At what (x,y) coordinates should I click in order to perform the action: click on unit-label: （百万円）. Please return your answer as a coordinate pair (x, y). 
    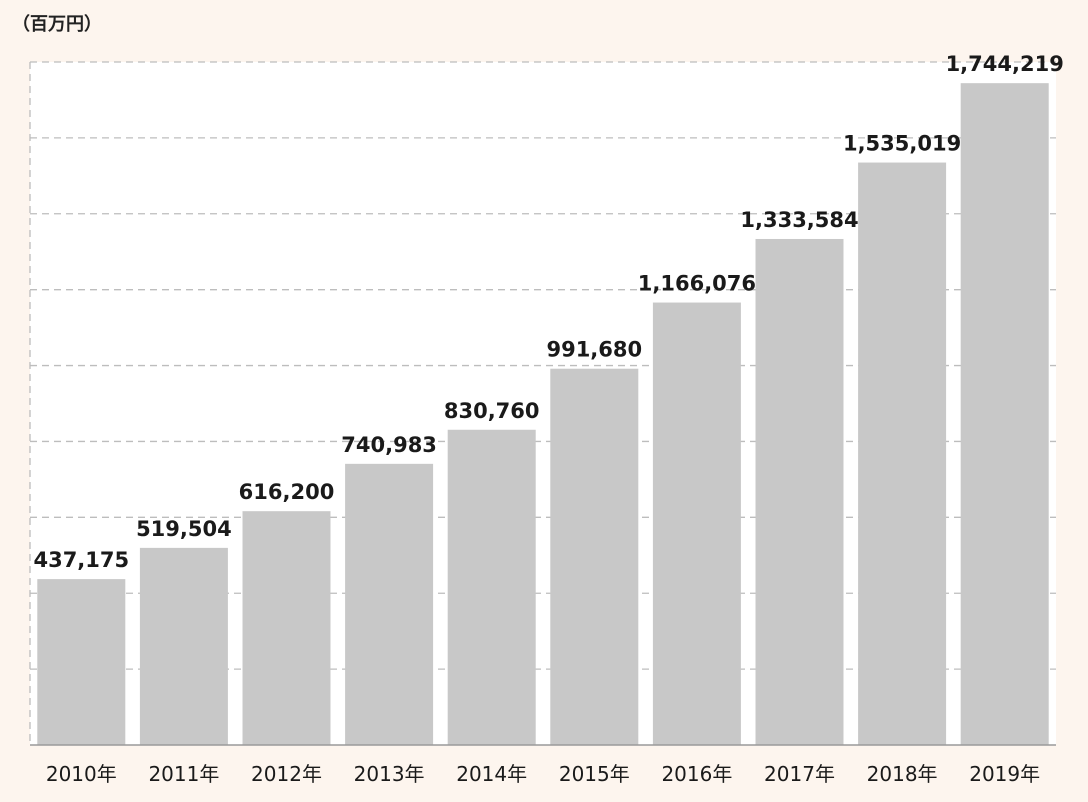
    Looking at the image, I should click on (57, 24).